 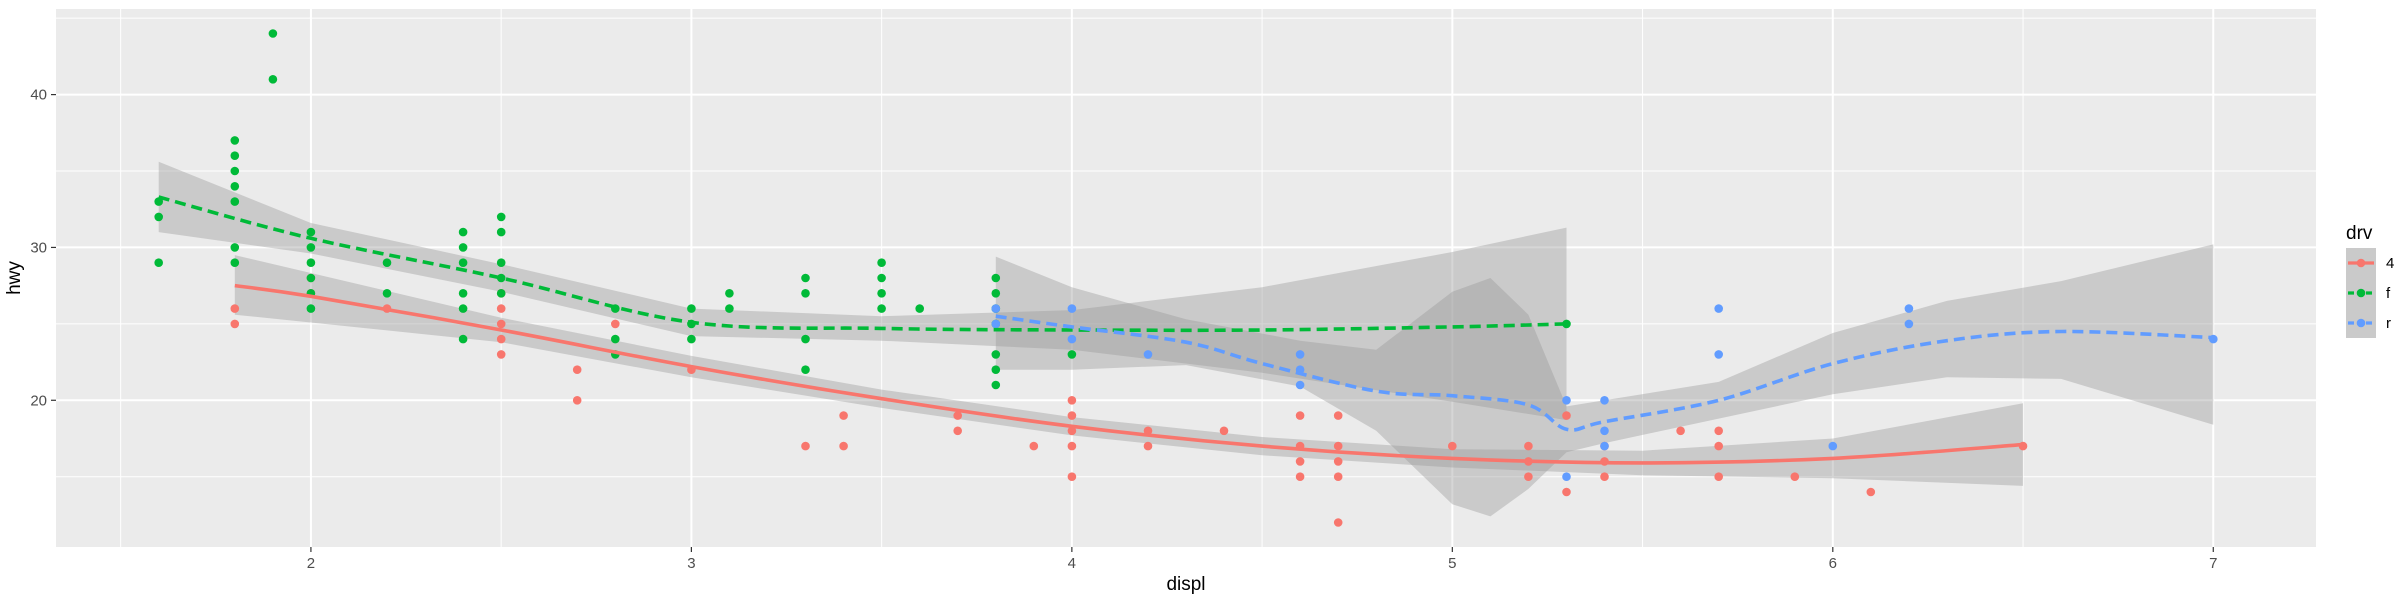 What do you see at coordinates (691, 563) in the screenshot?
I see `x-tick-label: 3` at bounding box center [691, 563].